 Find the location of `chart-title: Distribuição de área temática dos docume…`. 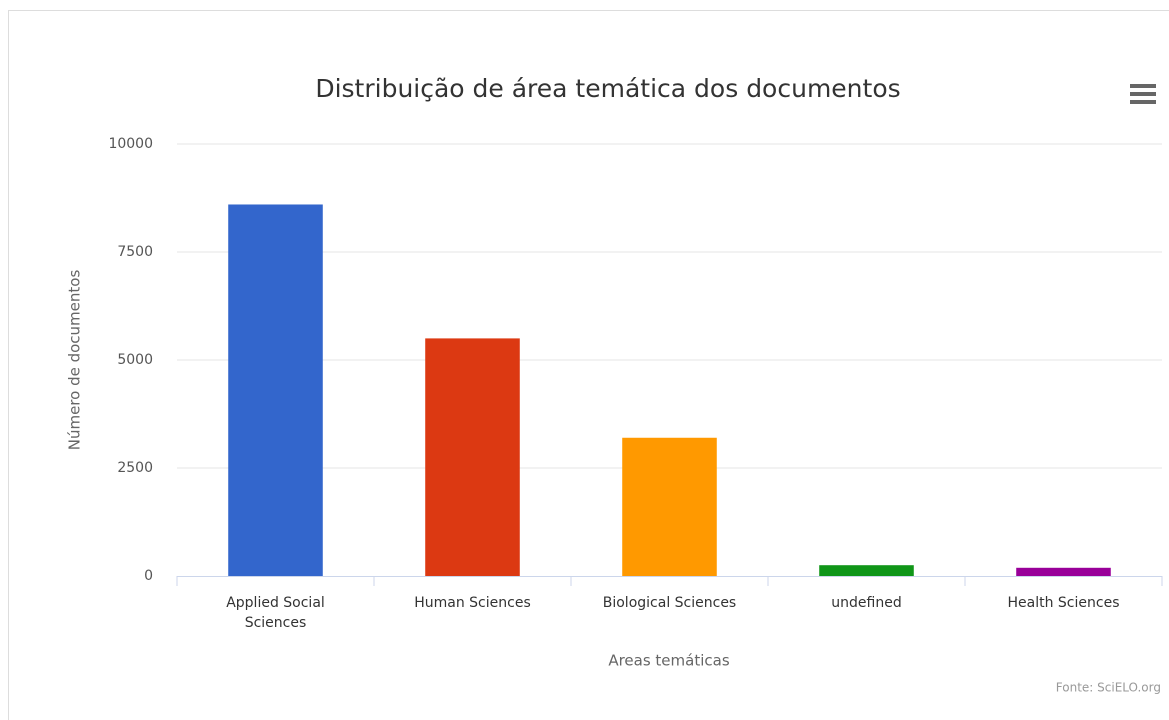

chart-title: Distribuição de área temática dos docume… is located at coordinates (607, 88).